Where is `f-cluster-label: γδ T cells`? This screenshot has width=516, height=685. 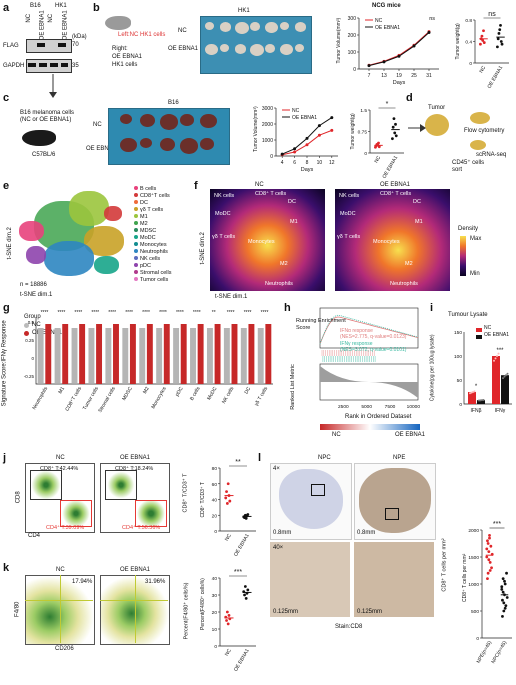 f-cluster-label: γδ T cells is located at coordinates (349, 237).